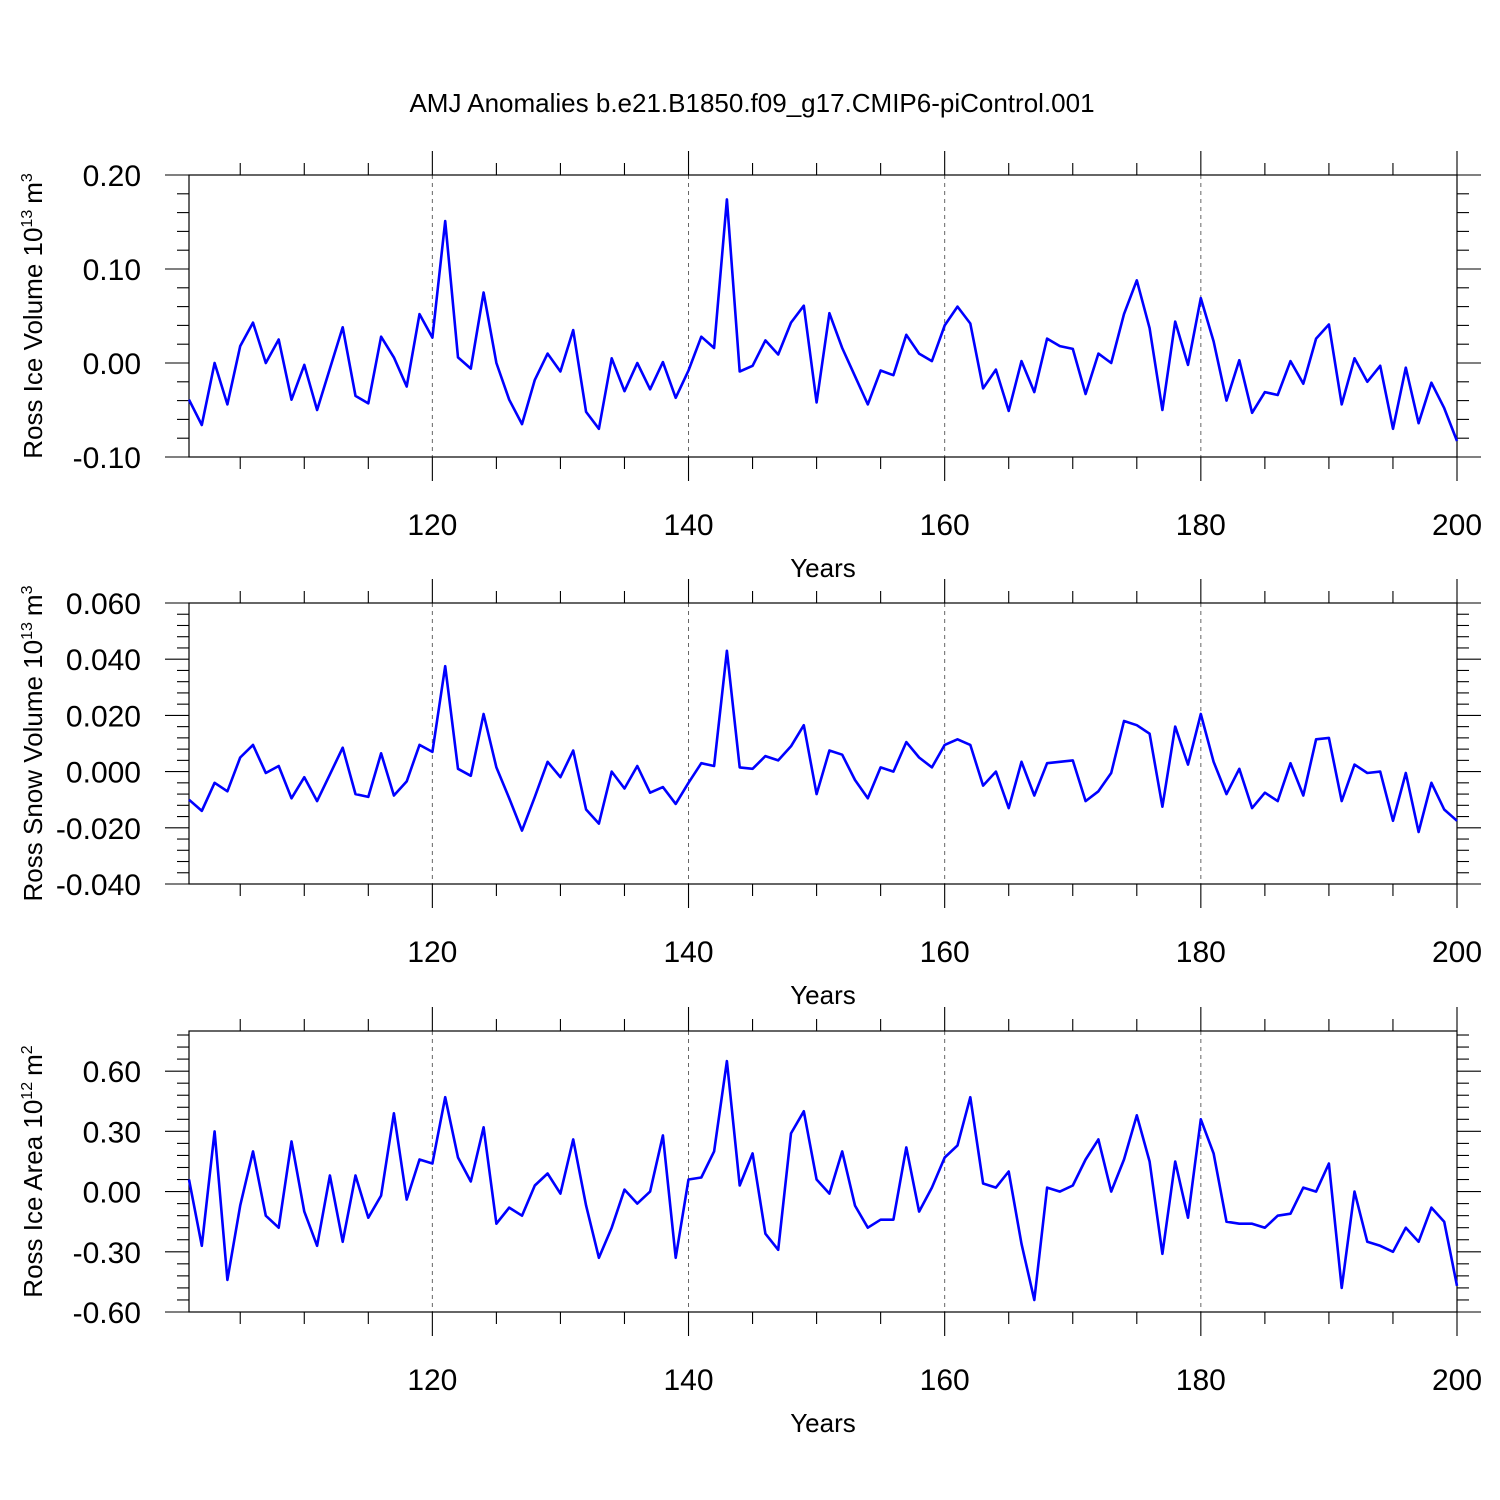 The height and width of the screenshot is (1500, 1500). I want to click on y-tick-label: 0.60, so click(112, 1072).